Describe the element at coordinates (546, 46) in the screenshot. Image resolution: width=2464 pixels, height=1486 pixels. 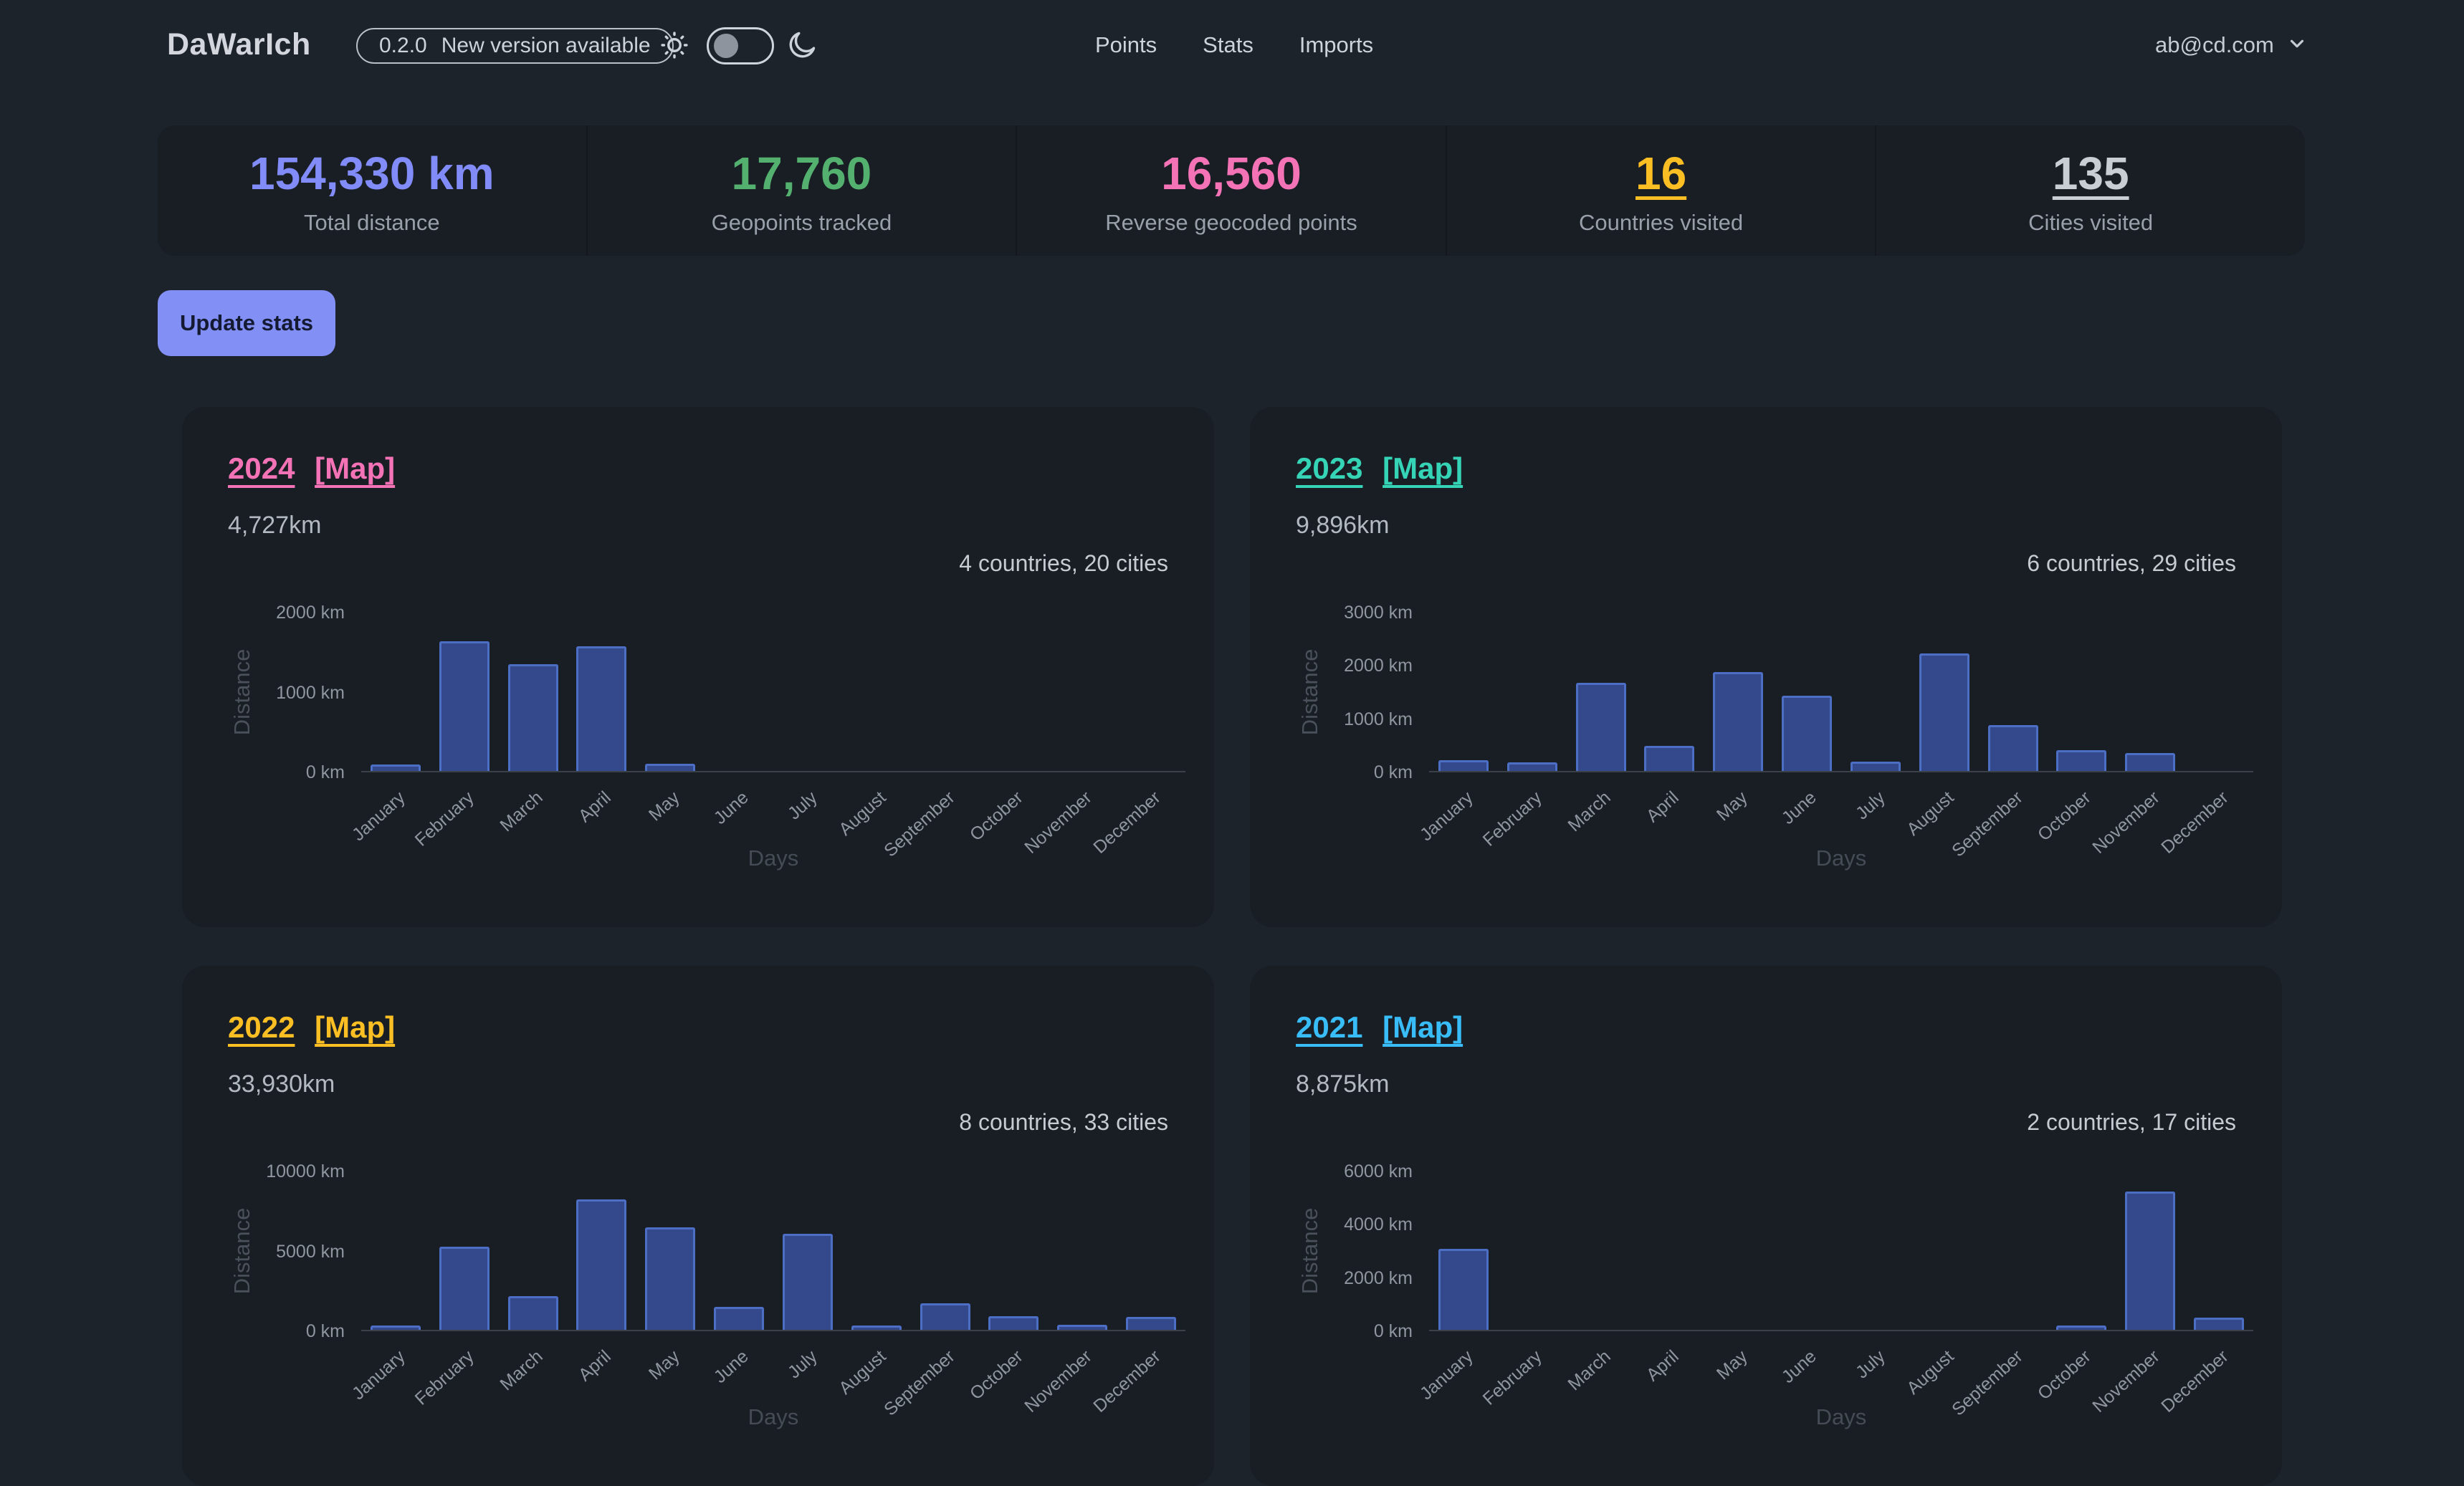
I see `new-version-message: New version available` at that location.